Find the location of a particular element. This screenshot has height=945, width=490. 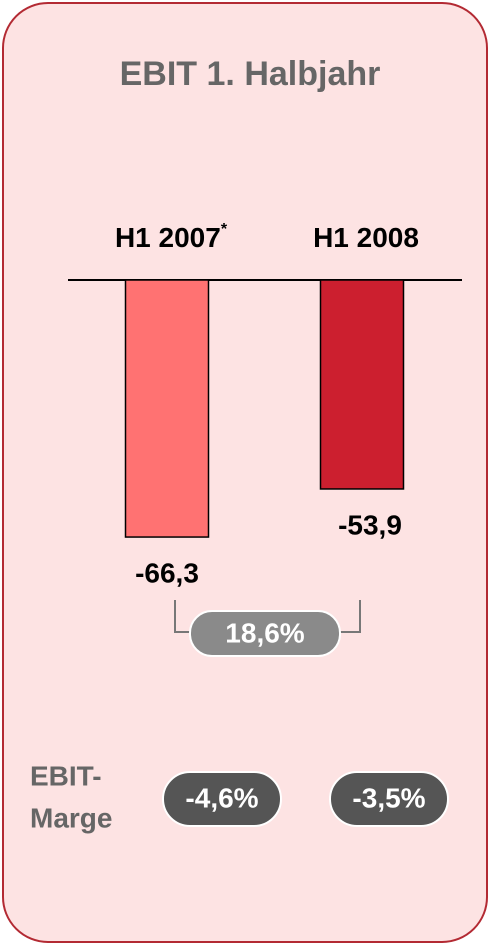

margin-value: -3,5% is located at coordinates (388, 797).